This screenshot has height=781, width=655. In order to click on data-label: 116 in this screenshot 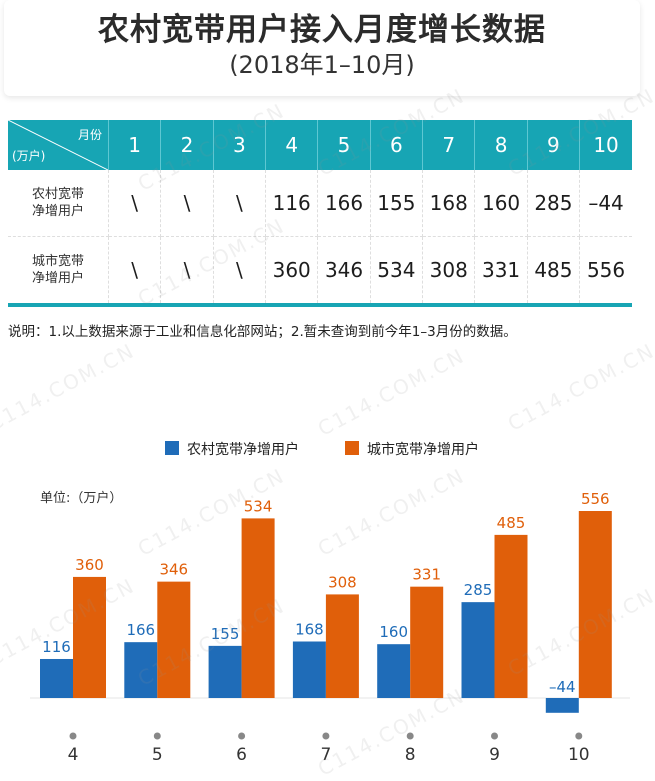, I will do `click(56, 647)`.